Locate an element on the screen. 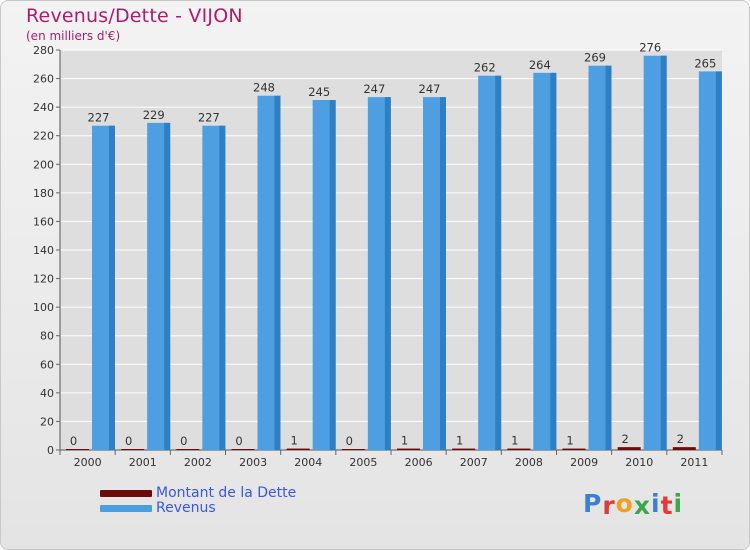 This screenshot has width=750, height=550. data-label-revenus: 245 is located at coordinates (319, 92).